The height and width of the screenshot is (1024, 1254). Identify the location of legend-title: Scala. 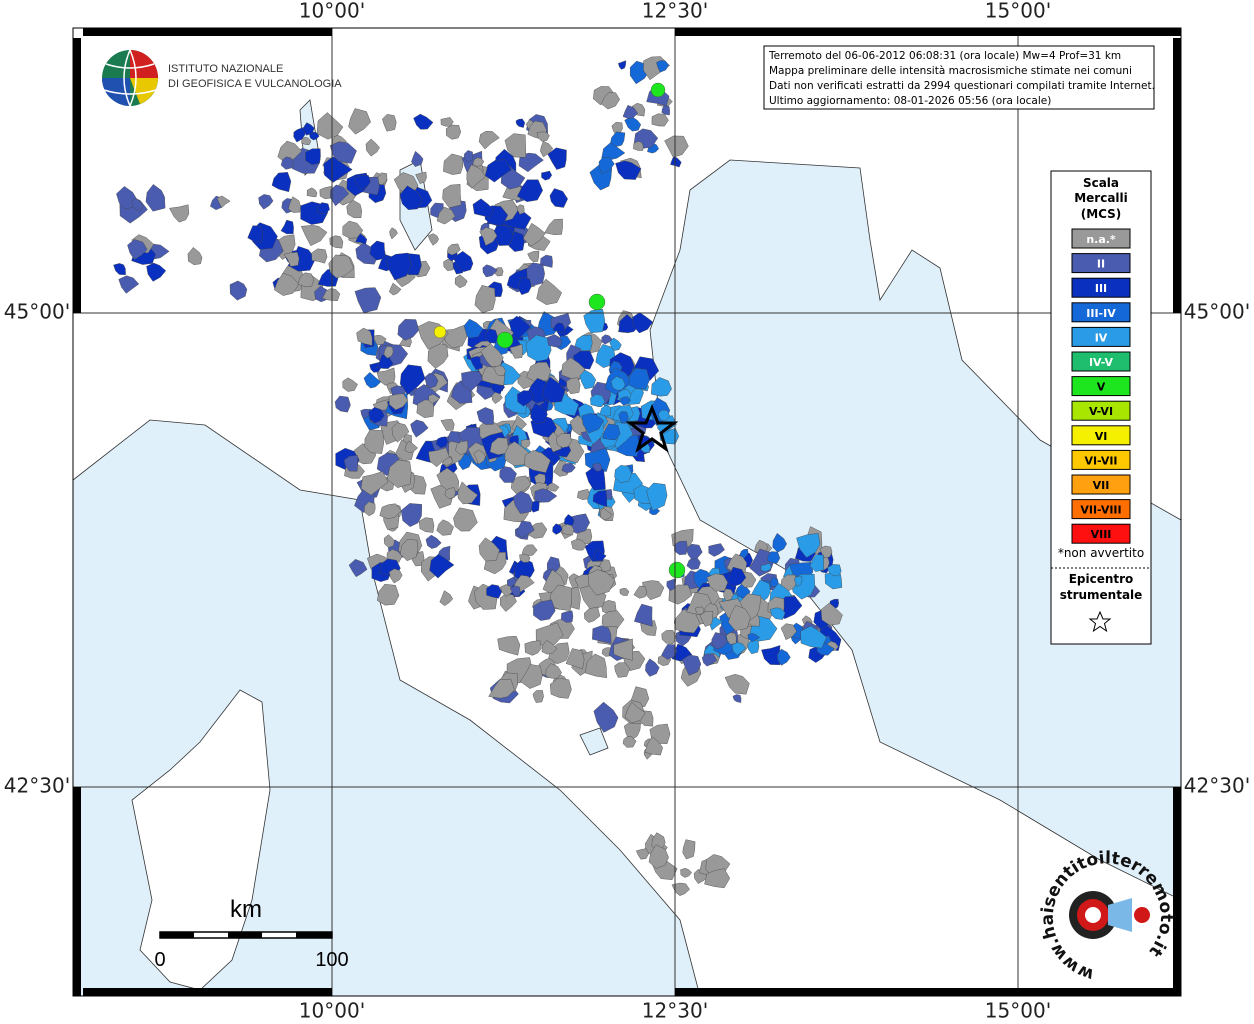
(1101, 183).